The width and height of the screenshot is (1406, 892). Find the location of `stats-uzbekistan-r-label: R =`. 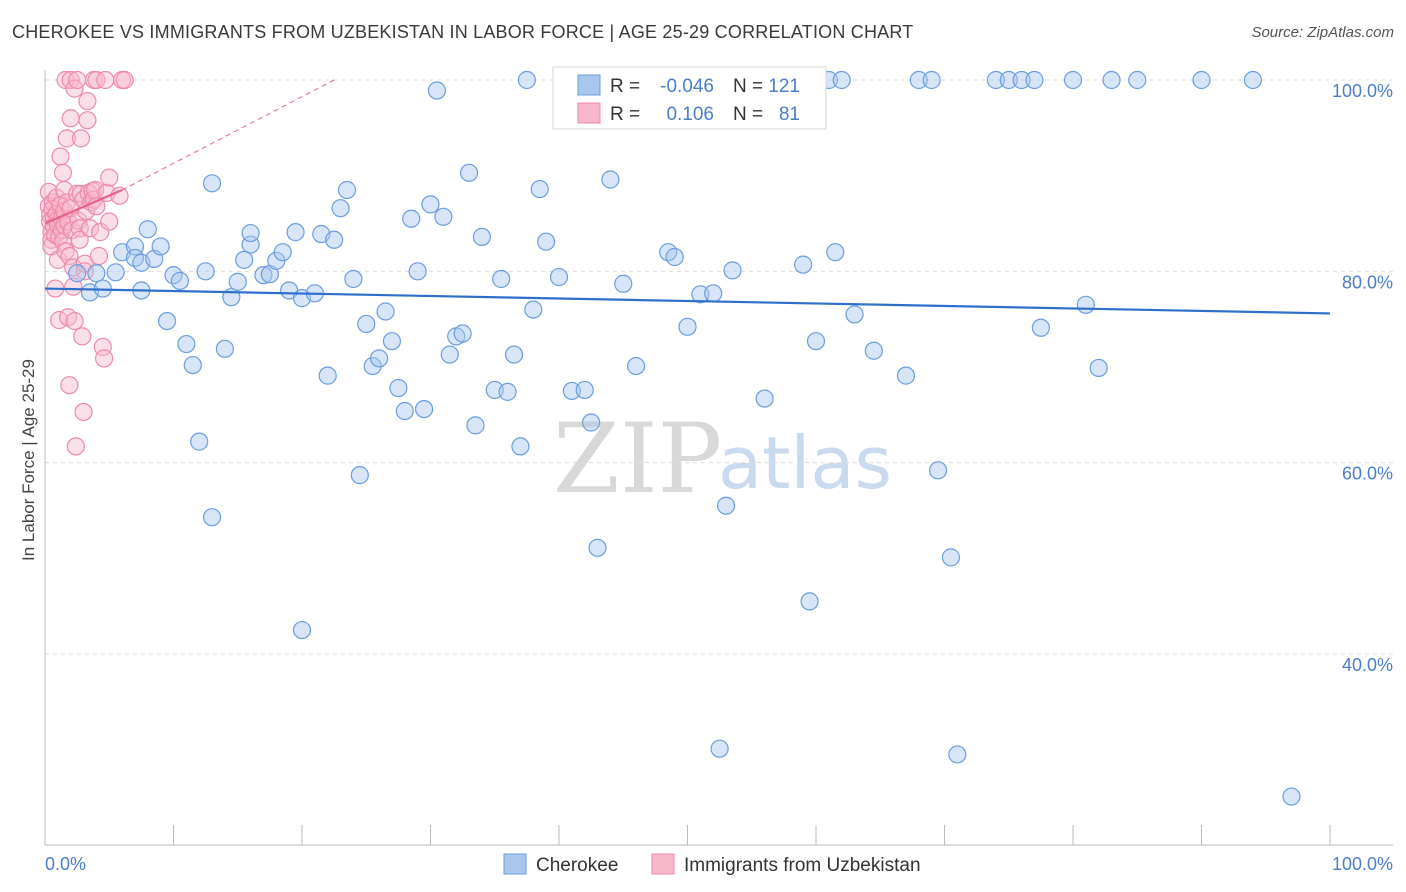

stats-uzbekistan-r-label: R = is located at coordinates (625, 114).